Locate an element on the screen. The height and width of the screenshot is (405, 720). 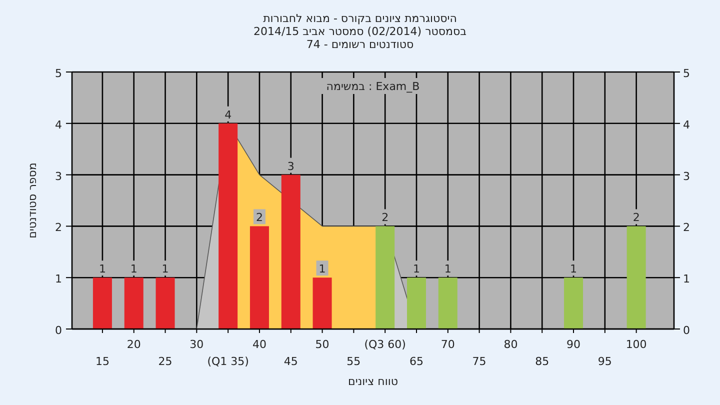
x-axis-title: טווח ציונים is located at coordinates (373, 381).